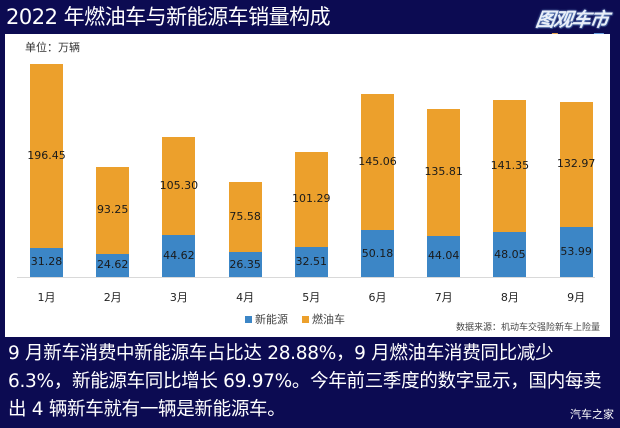 The height and width of the screenshot is (428, 620). I want to click on value-label: 141.35, so click(510, 165).